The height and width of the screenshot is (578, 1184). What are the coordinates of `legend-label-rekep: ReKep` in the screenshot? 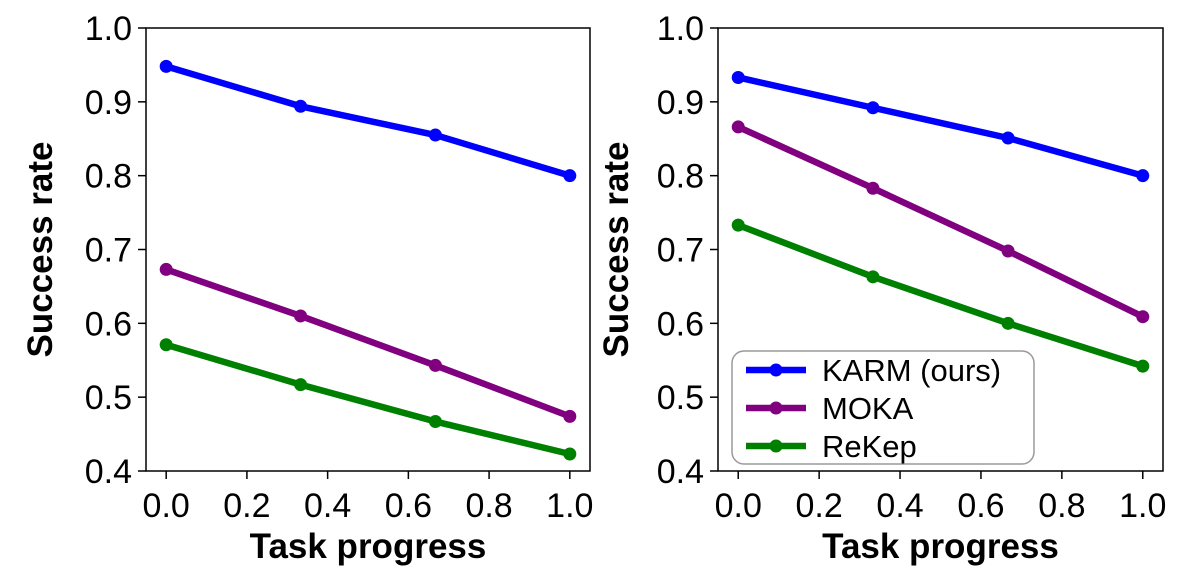 It's located at (869, 446).